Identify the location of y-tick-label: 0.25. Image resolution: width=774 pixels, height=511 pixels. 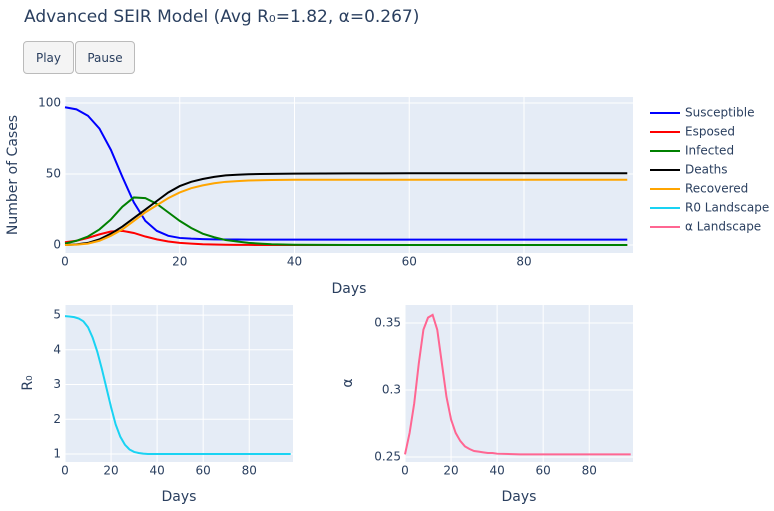
(387, 457).